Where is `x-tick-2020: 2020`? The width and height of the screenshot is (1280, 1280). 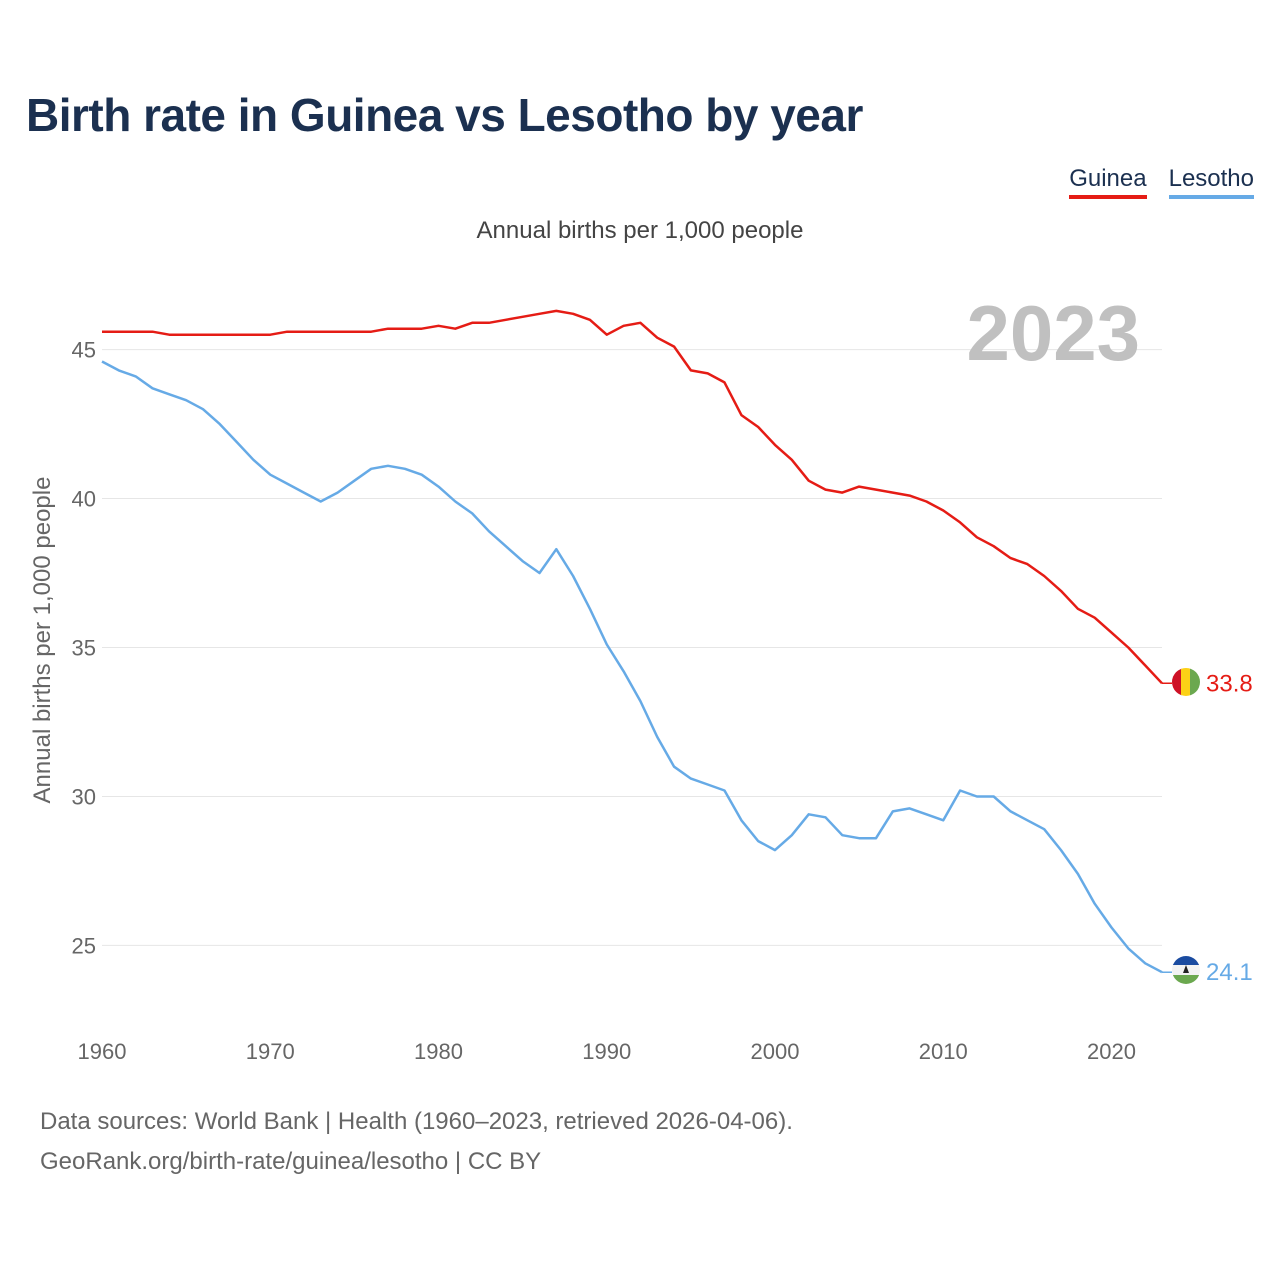 x-tick-2020: 2020 is located at coordinates (1111, 1051).